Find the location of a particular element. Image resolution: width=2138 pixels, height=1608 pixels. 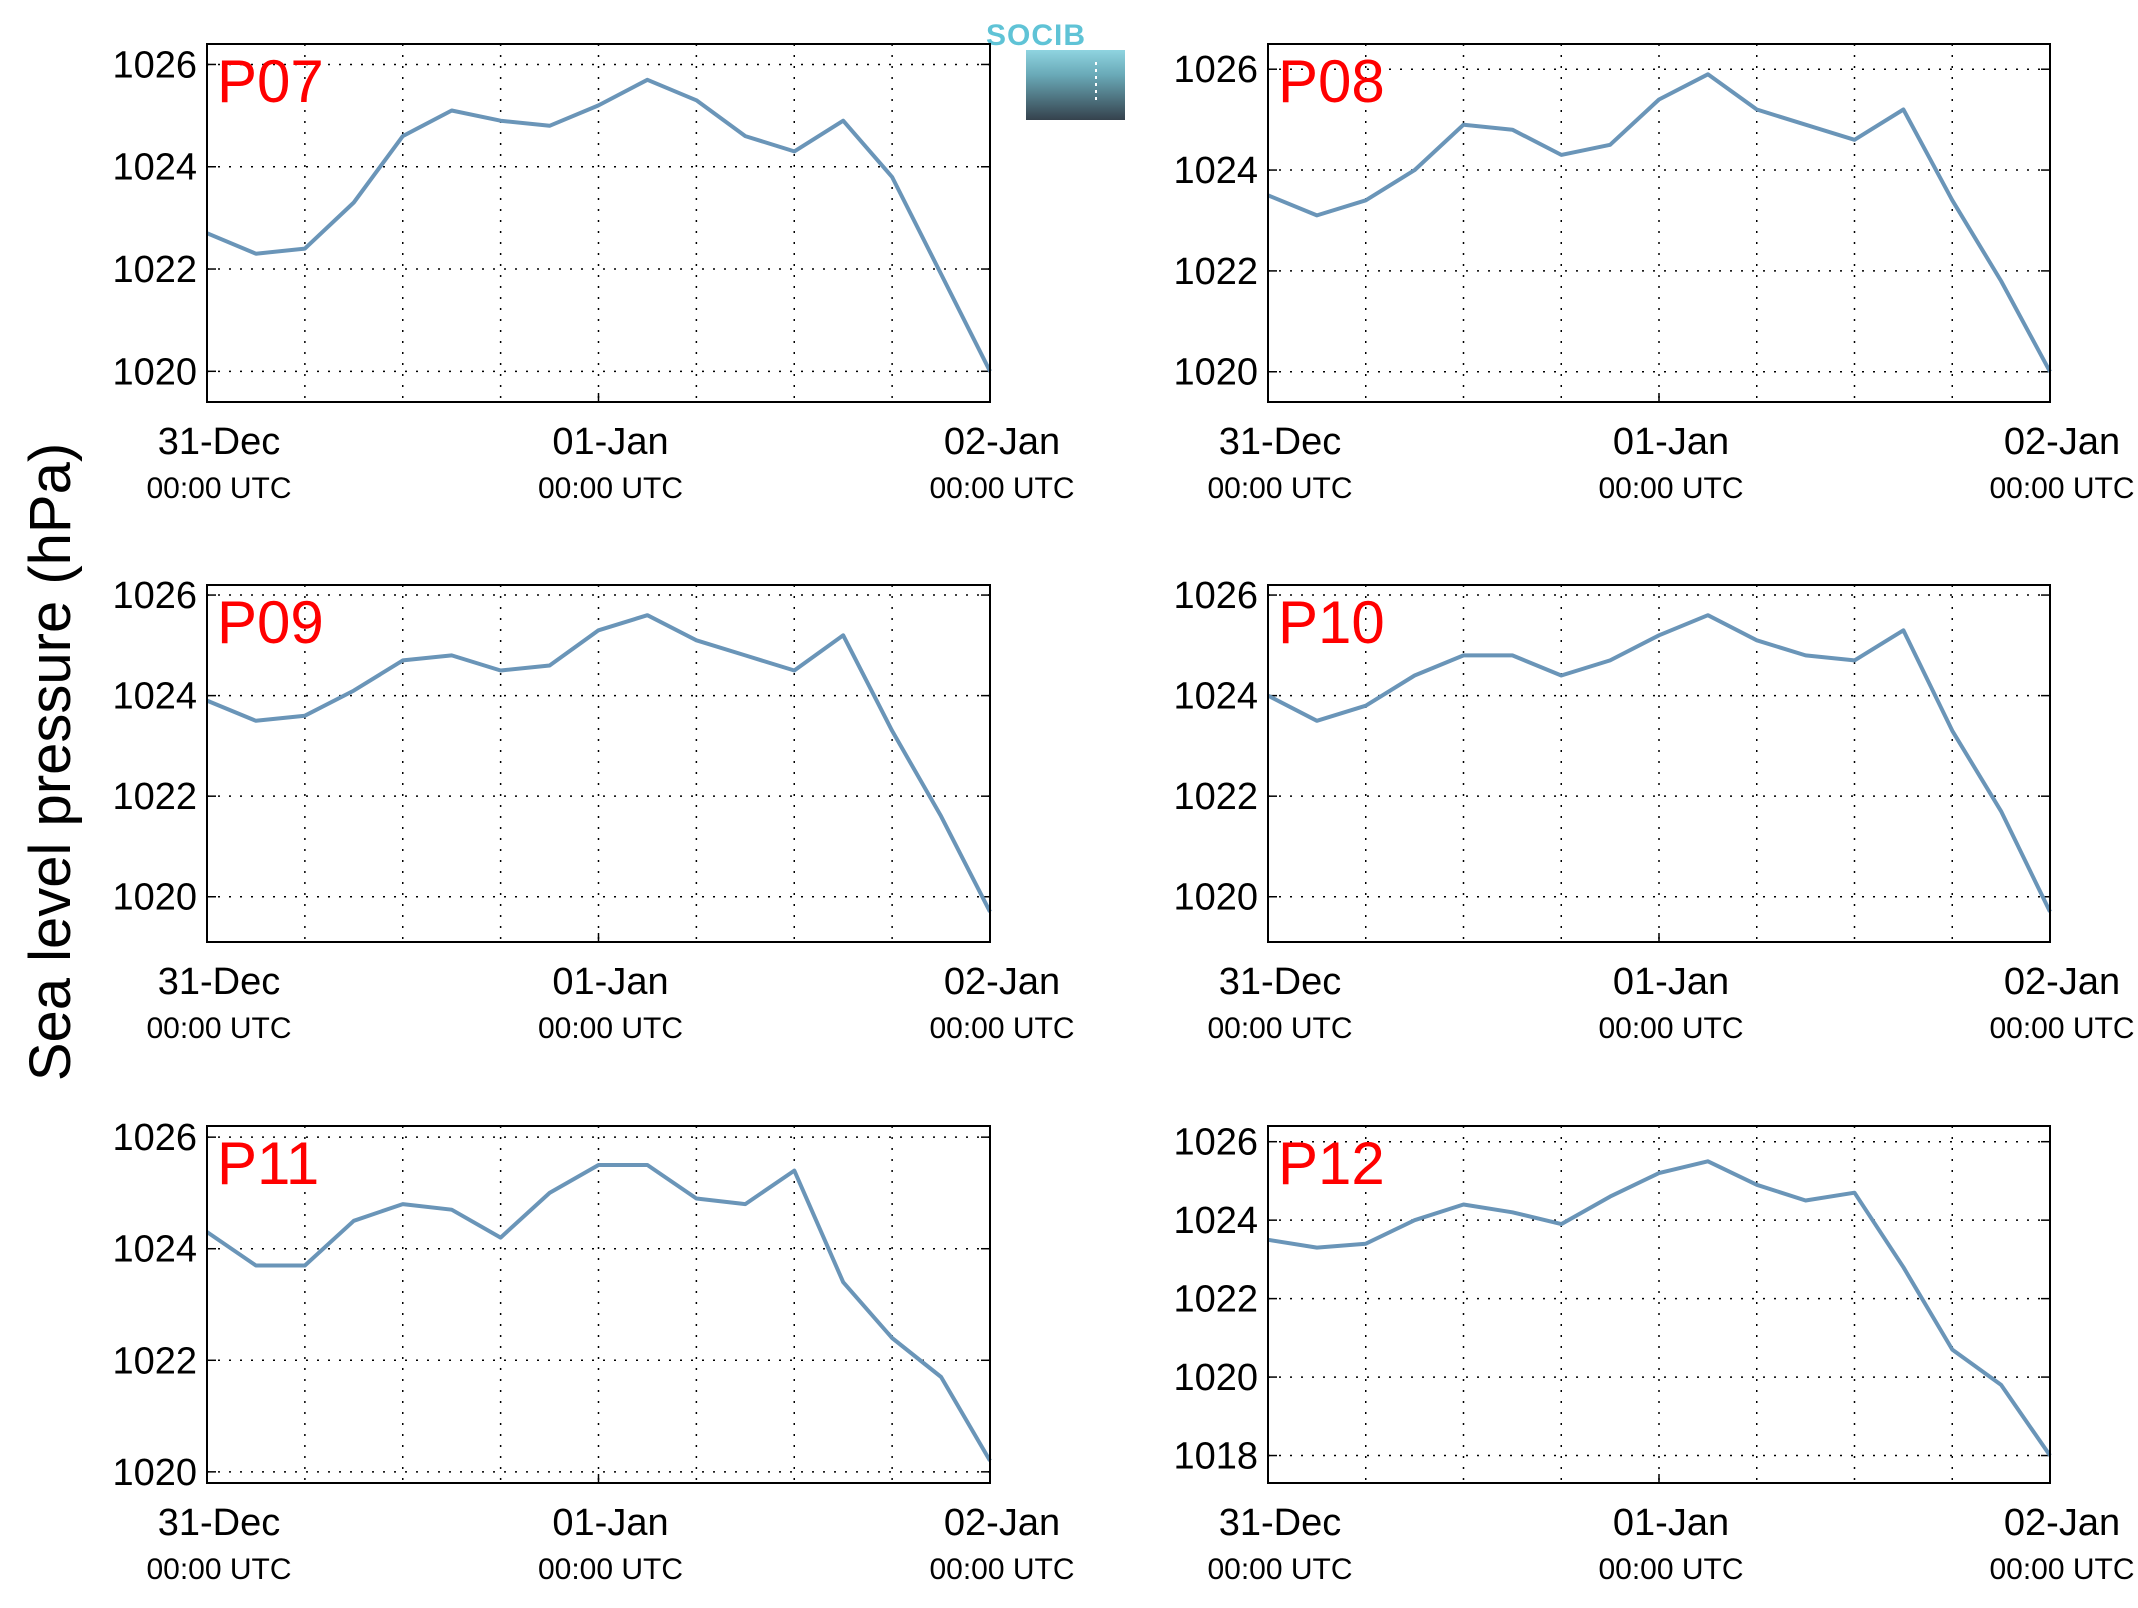

panel-label: P08 is located at coordinates (1331, 81).